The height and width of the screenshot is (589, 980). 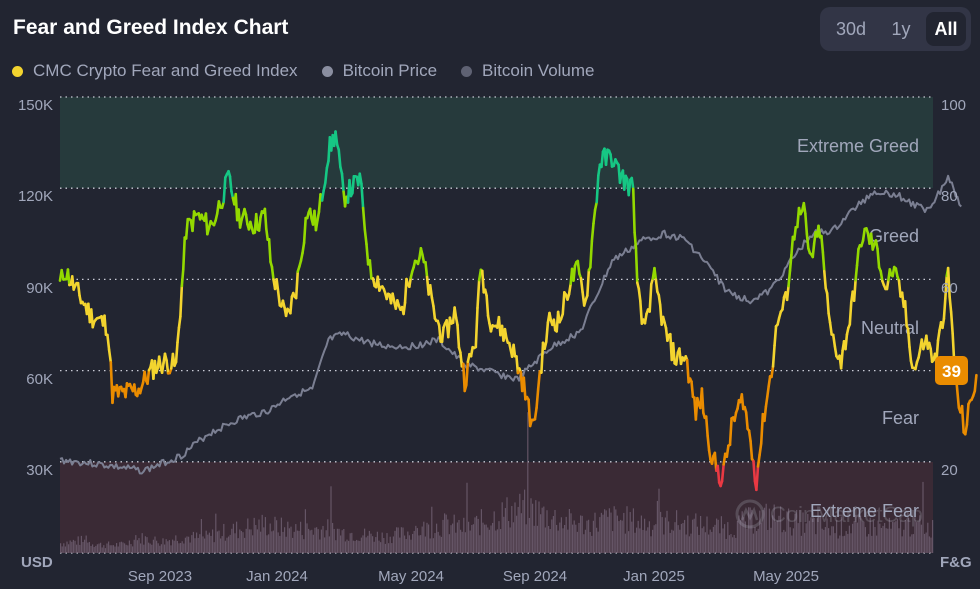 I want to click on watermark: CoinMarketCap, so click(x=829, y=514).